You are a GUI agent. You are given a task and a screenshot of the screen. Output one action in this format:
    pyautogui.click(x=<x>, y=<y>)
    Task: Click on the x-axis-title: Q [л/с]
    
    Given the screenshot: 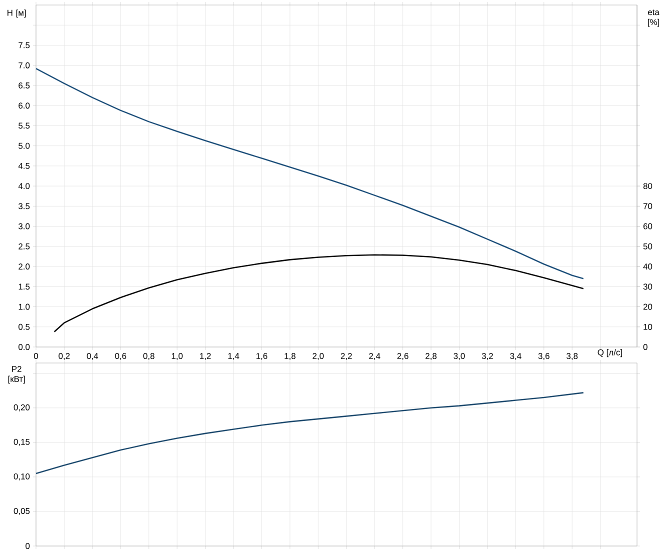 What is the action you would take?
    pyautogui.click(x=610, y=353)
    